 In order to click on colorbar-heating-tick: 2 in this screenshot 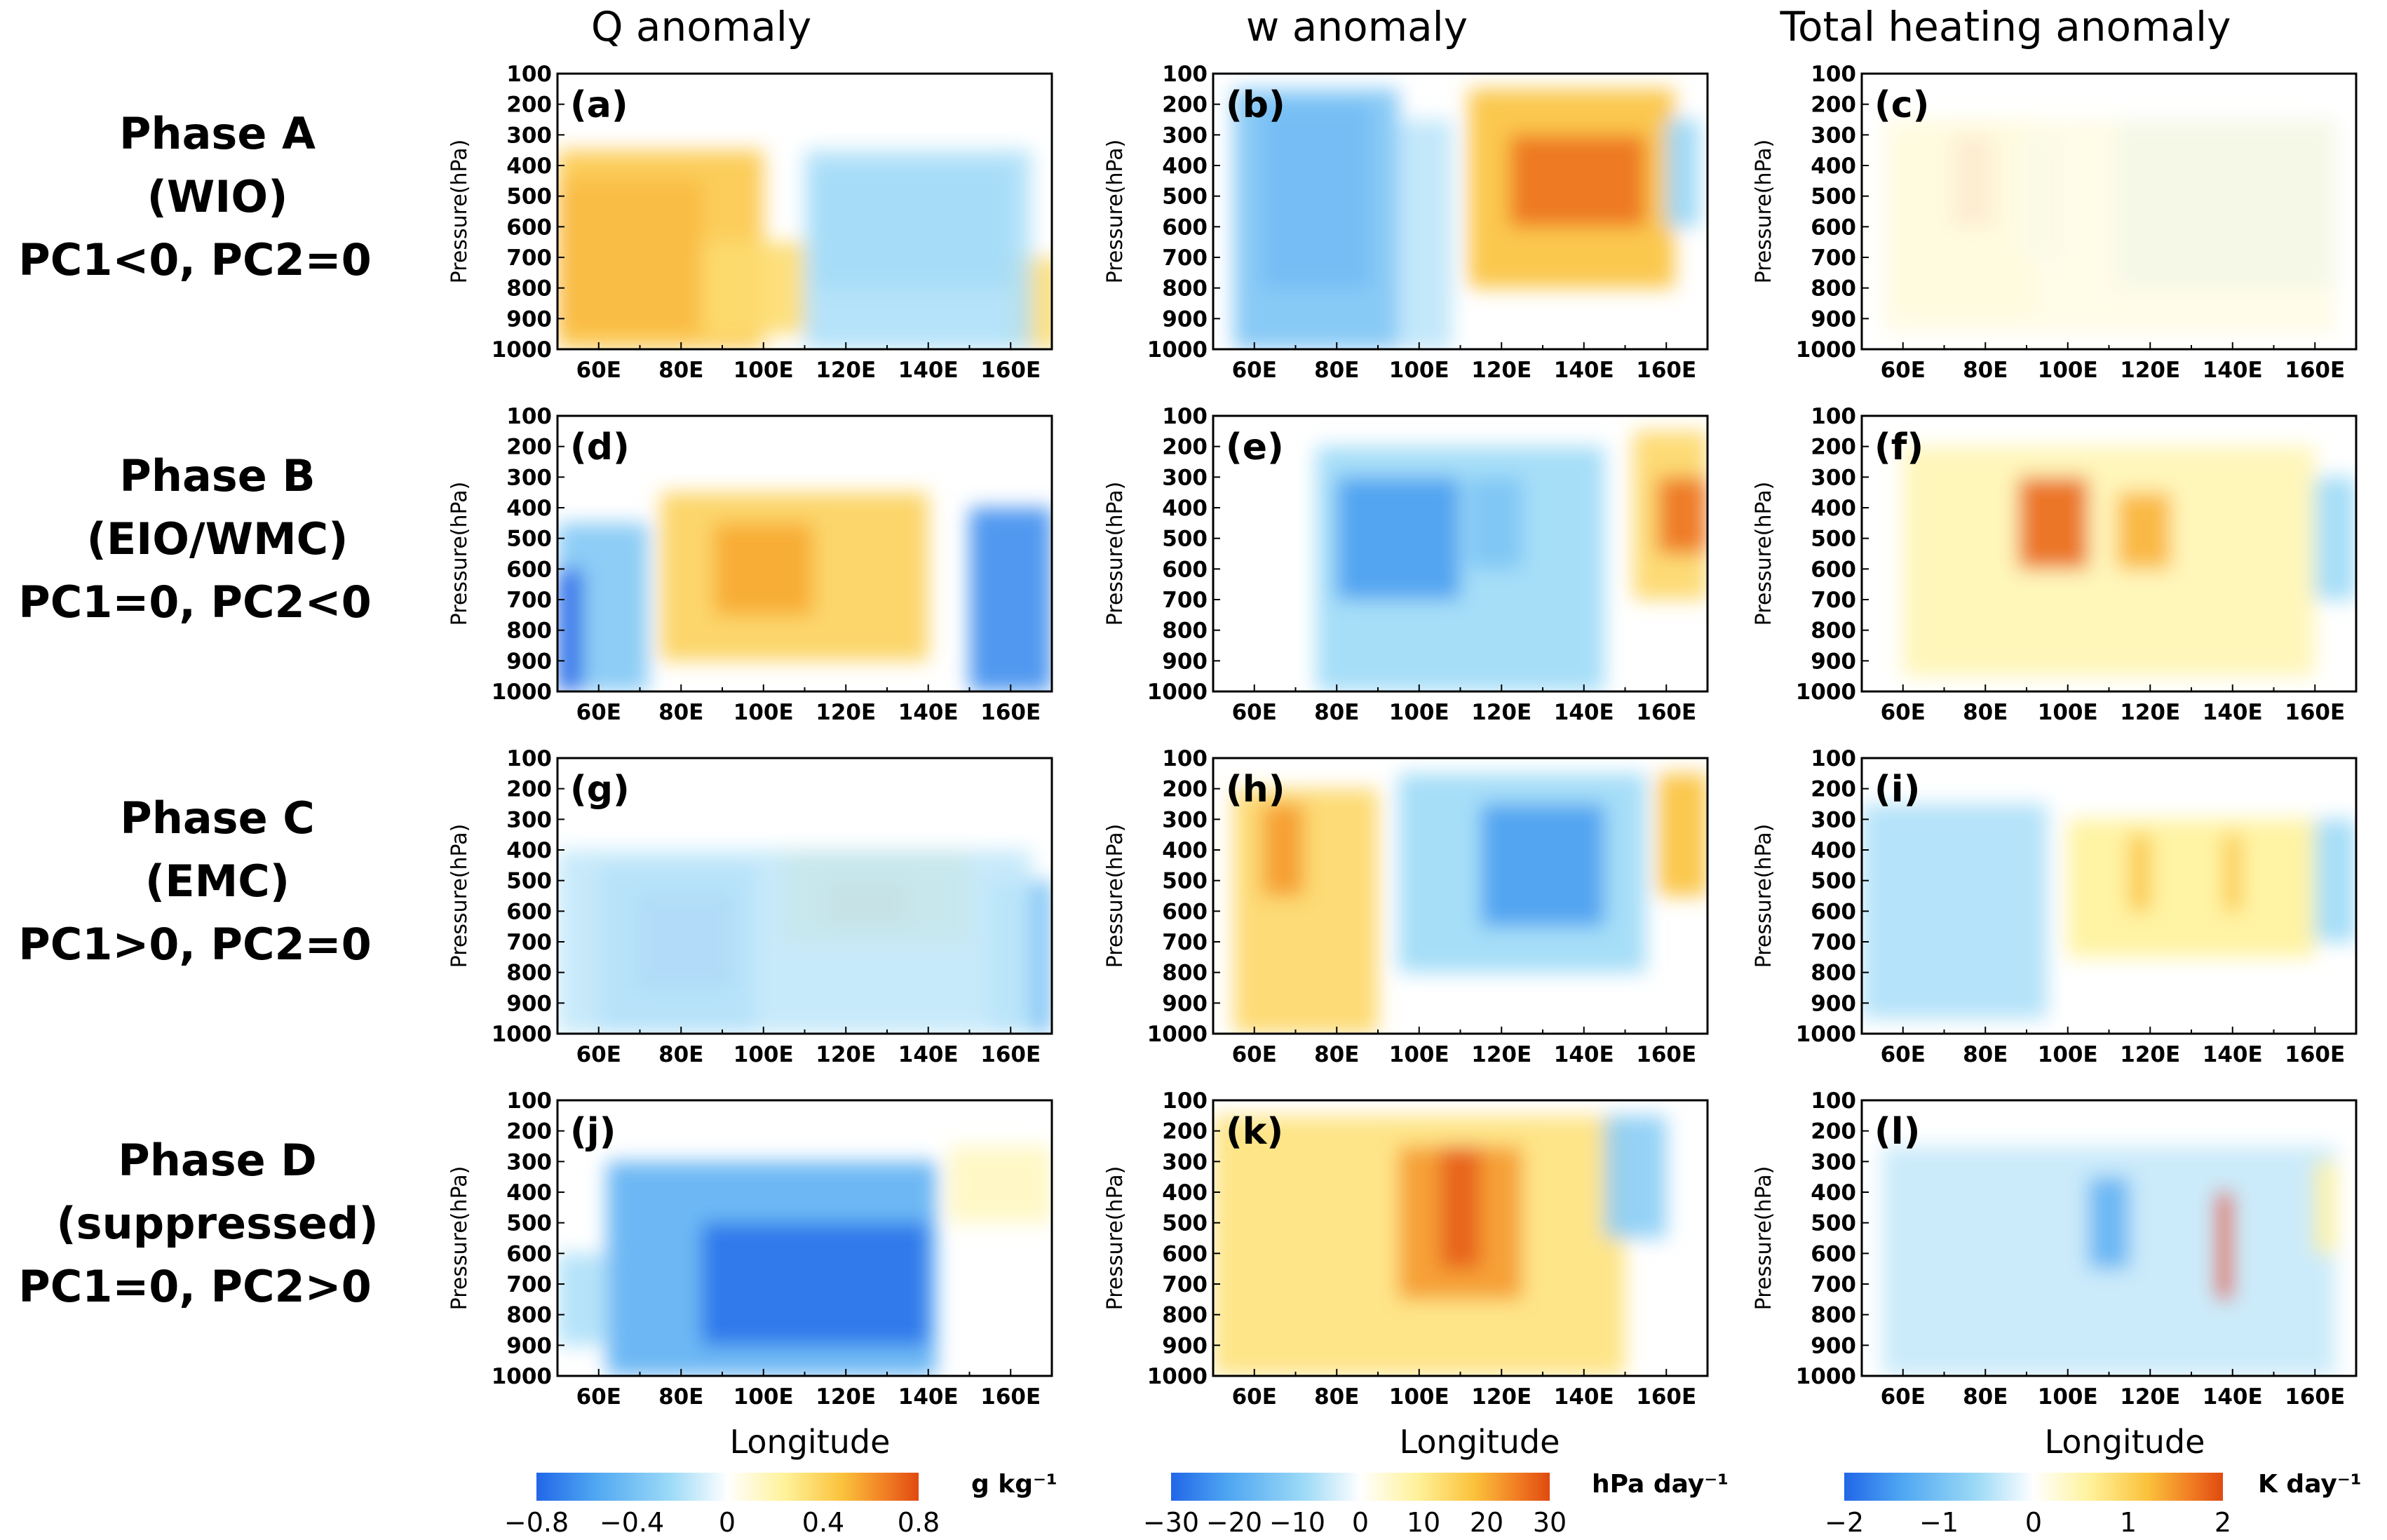, I will do `click(2222, 1522)`.